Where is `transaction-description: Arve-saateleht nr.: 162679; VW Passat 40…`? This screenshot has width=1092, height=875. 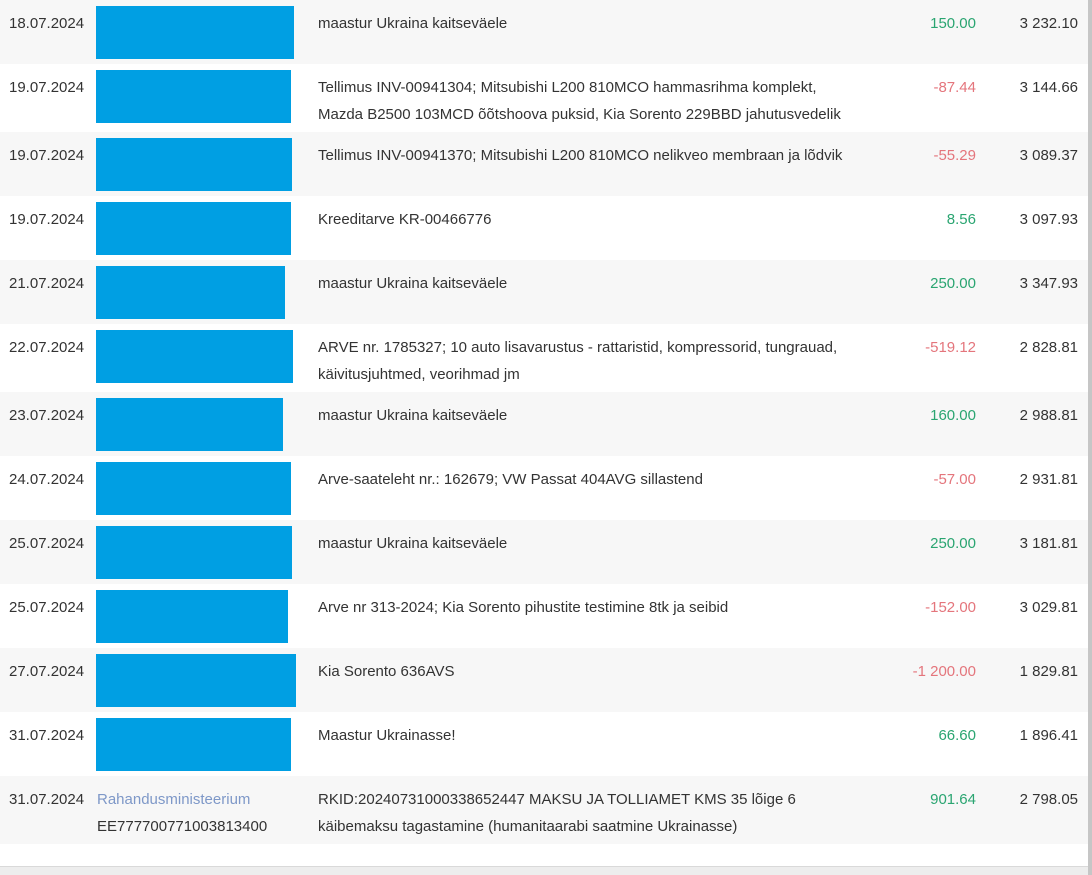
transaction-description: Arve-saateleht nr.: 162679; VW Passat 40… is located at coordinates (510, 479).